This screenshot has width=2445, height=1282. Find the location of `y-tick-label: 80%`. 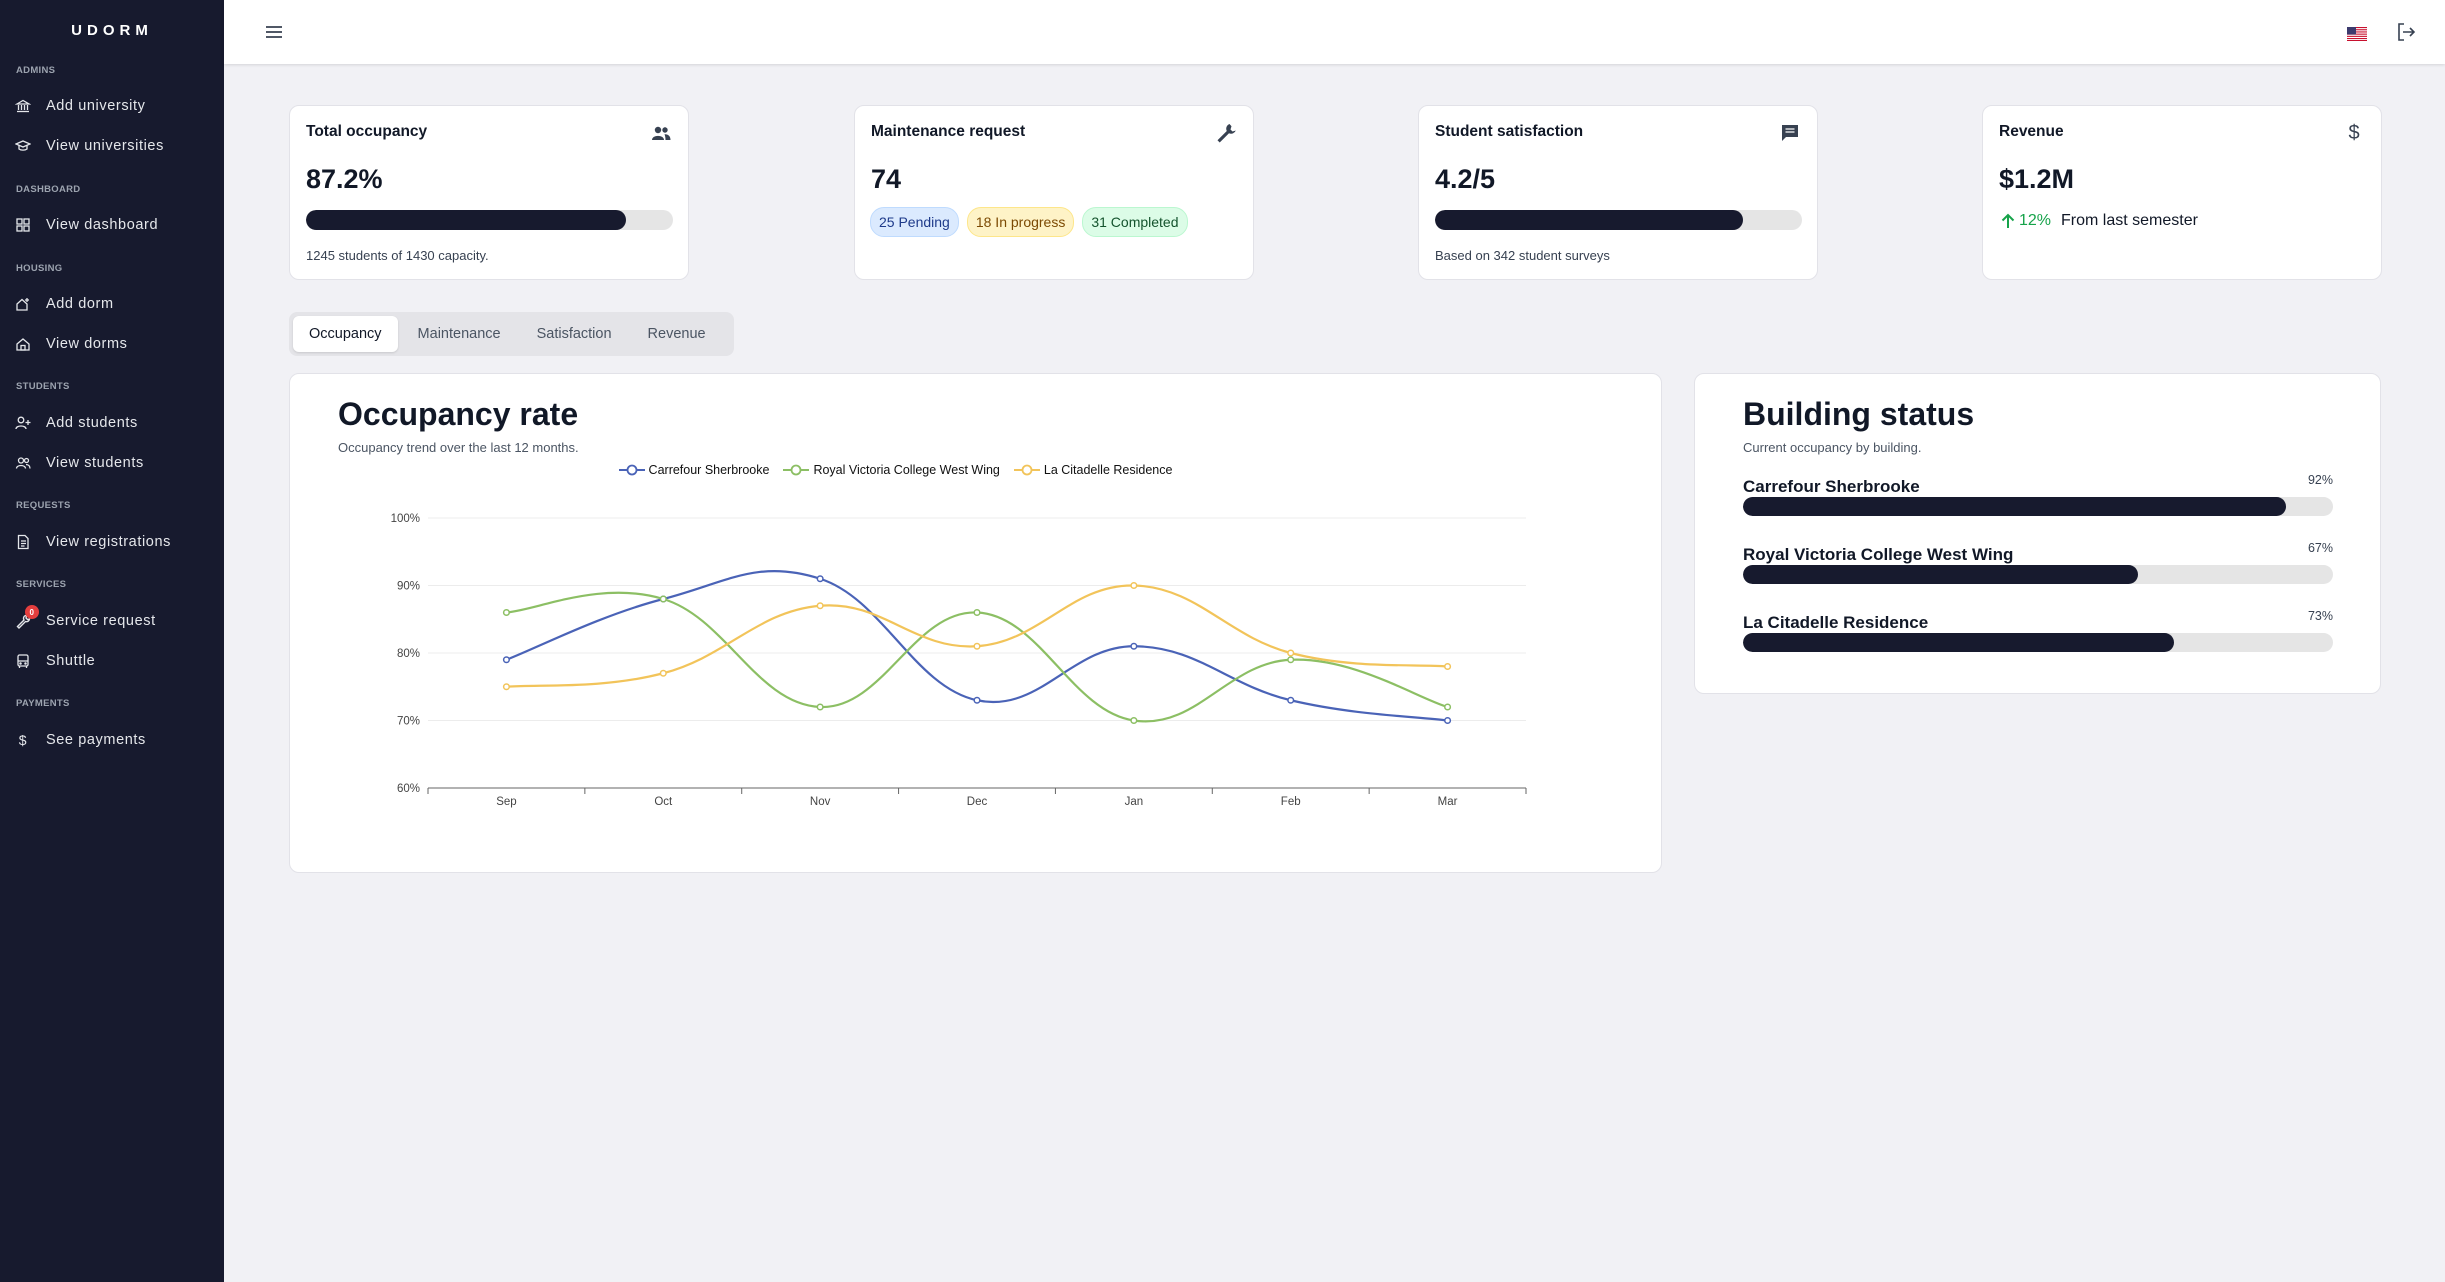

y-tick-label: 80% is located at coordinates (408, 654).